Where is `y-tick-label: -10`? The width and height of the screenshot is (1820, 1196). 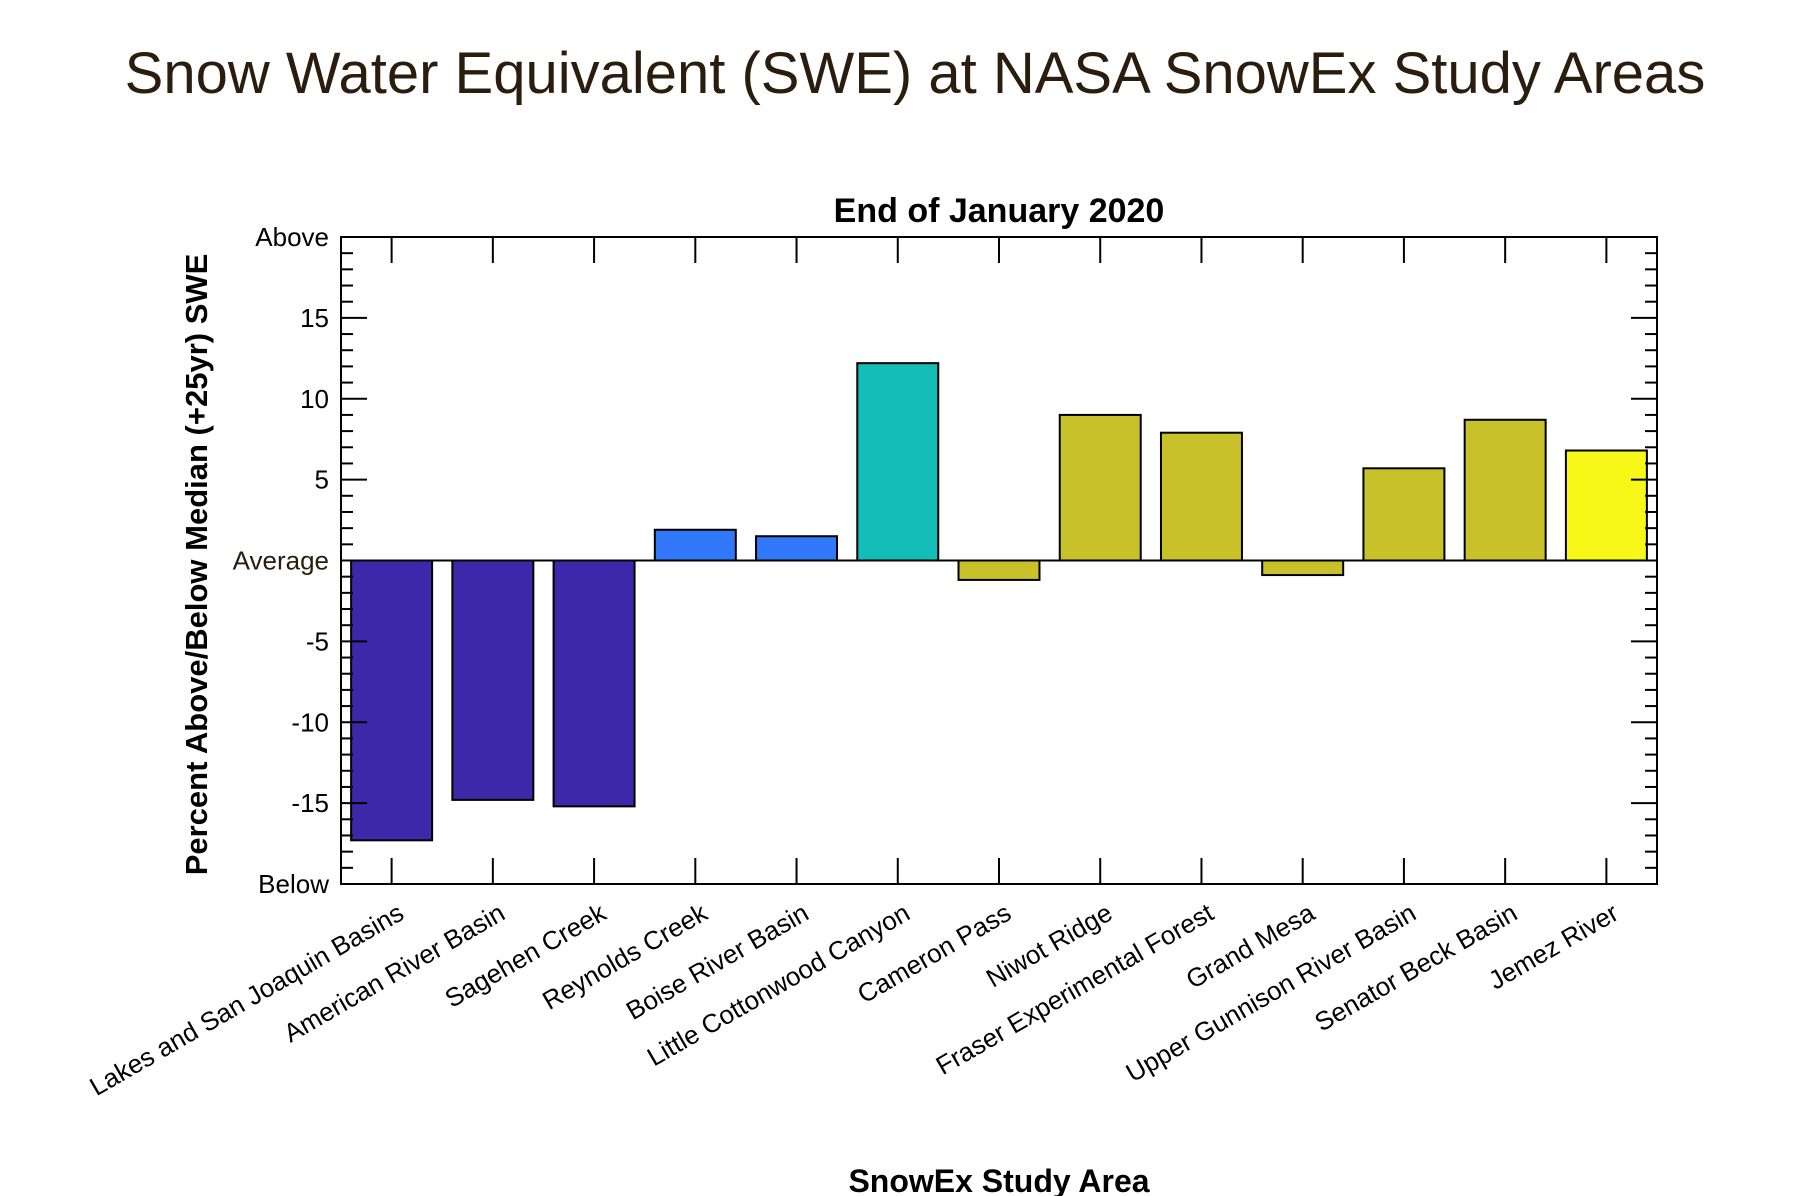
y-tick-label: -10 is located at coordinates (310, 722).